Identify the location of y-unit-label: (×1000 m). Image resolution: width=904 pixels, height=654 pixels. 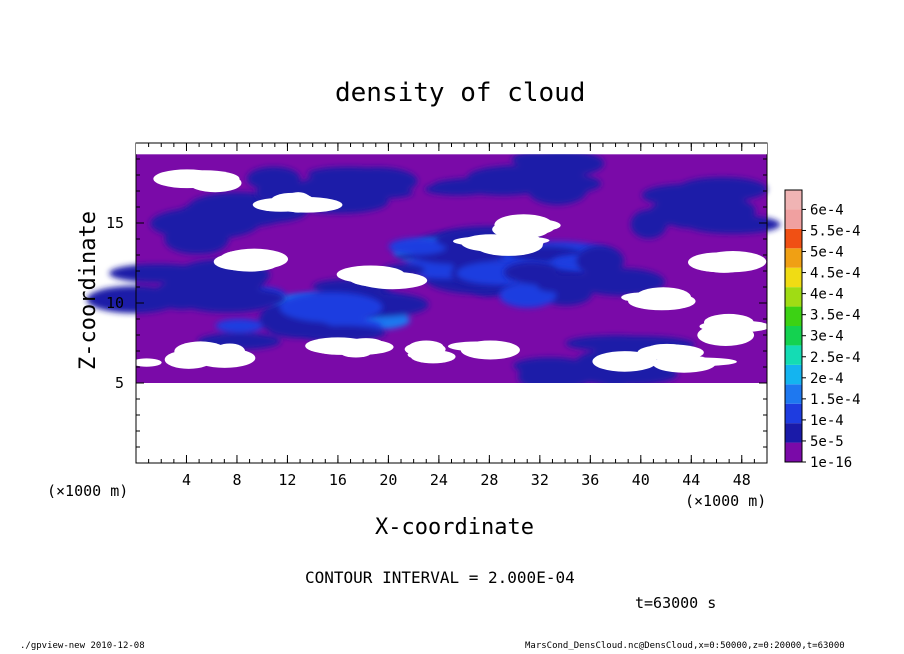
(88, 491).